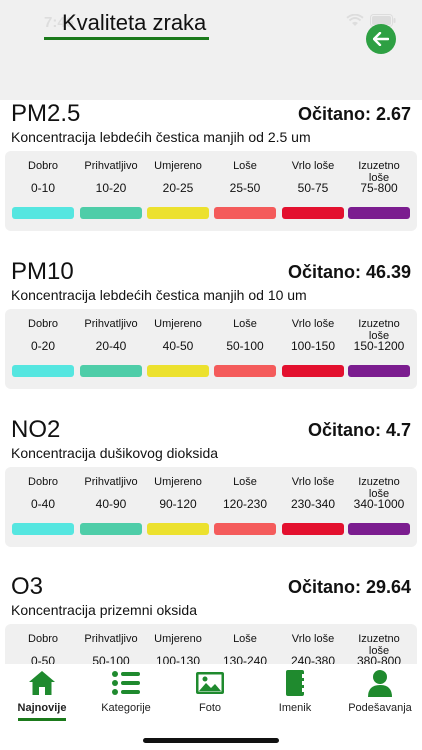 The height and width of the screenshot is (750, 422). Describe the element at coordinates (134, 22) in the screenshot. I see `page-title: Kvaliteta zraka` at that location.